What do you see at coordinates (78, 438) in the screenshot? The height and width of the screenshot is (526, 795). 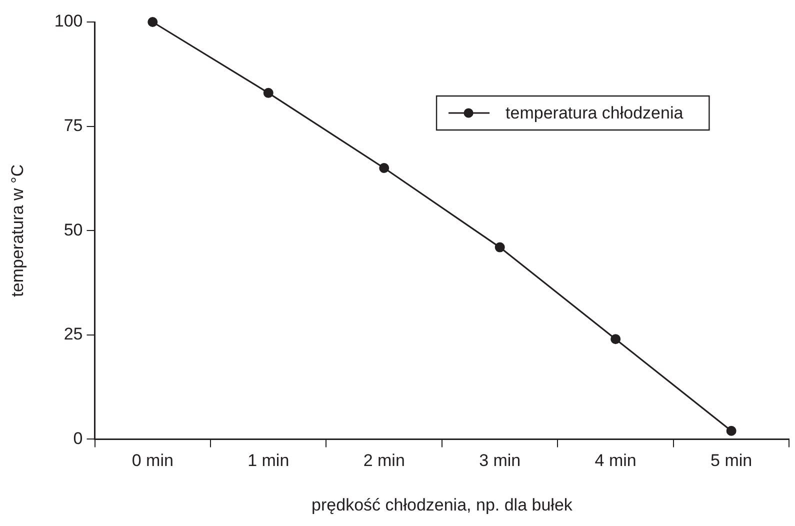 I see `y-tick-label: 0` at bounding box center [78, 438].